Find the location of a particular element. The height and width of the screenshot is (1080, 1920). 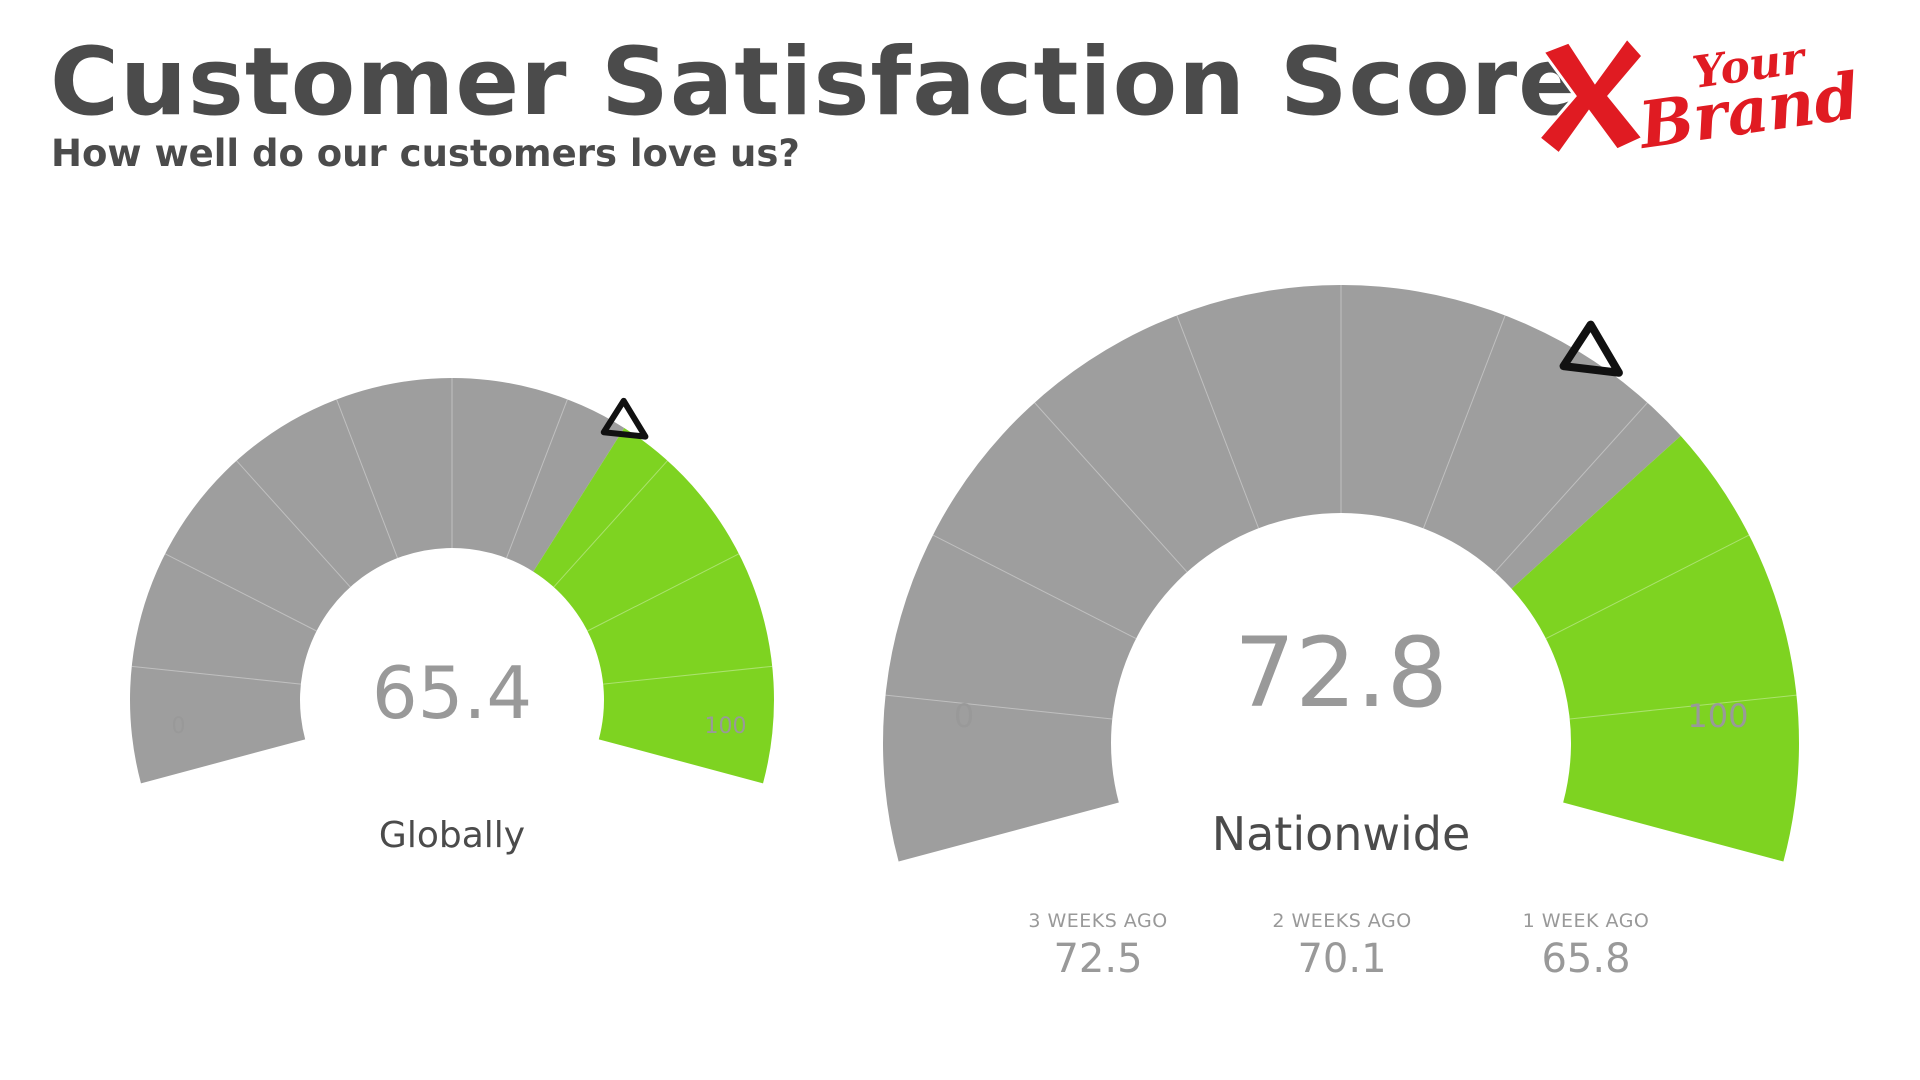

history-item-3-weeks: 3 WEEKS AGO 72.5 is located at coordinates (1098, 946).